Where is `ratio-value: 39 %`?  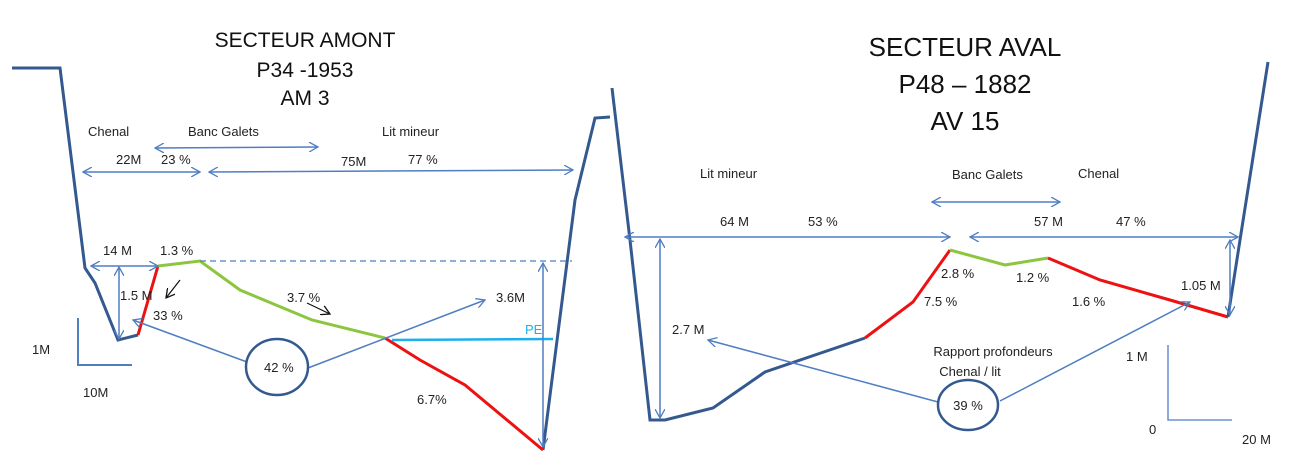
ratio-value: 39 % is located at coordinates (968, 405).